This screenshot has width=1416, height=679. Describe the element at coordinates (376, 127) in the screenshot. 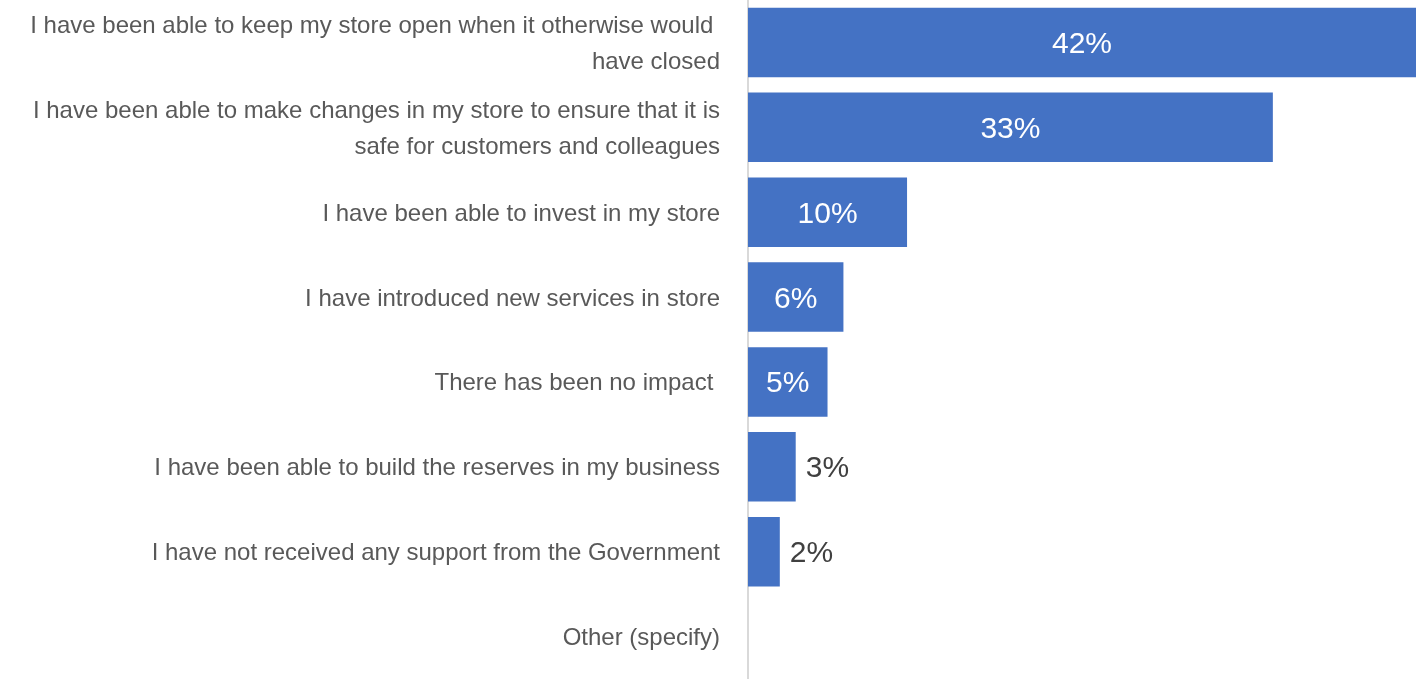

I see `y-tick-label: I have been able to make changes in my store to ensure that it is safe for customers and colleagues` at that location.